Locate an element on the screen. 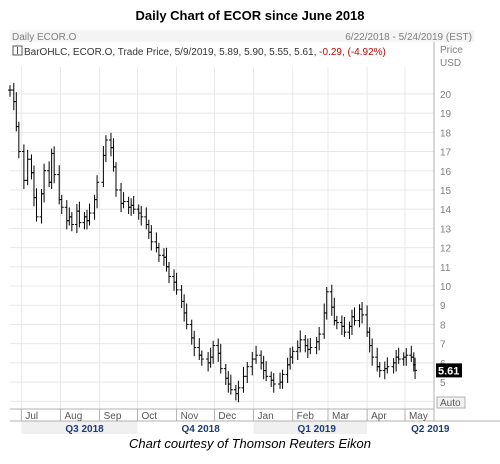 The height and width of the screenshot is (464, 500). auto-scale-button: Auto is located at coordinates (451, 402).